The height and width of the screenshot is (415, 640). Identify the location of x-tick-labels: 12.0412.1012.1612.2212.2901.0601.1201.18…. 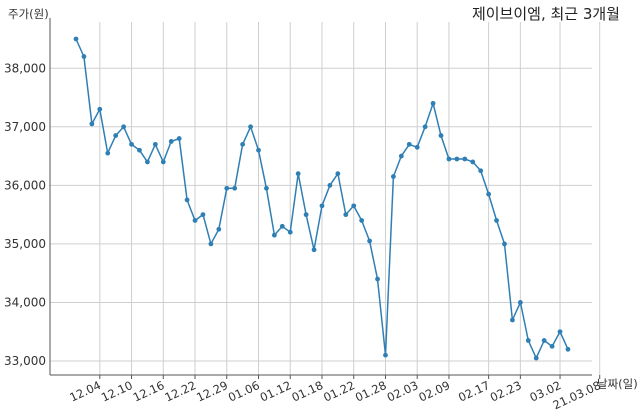
(335, 395).